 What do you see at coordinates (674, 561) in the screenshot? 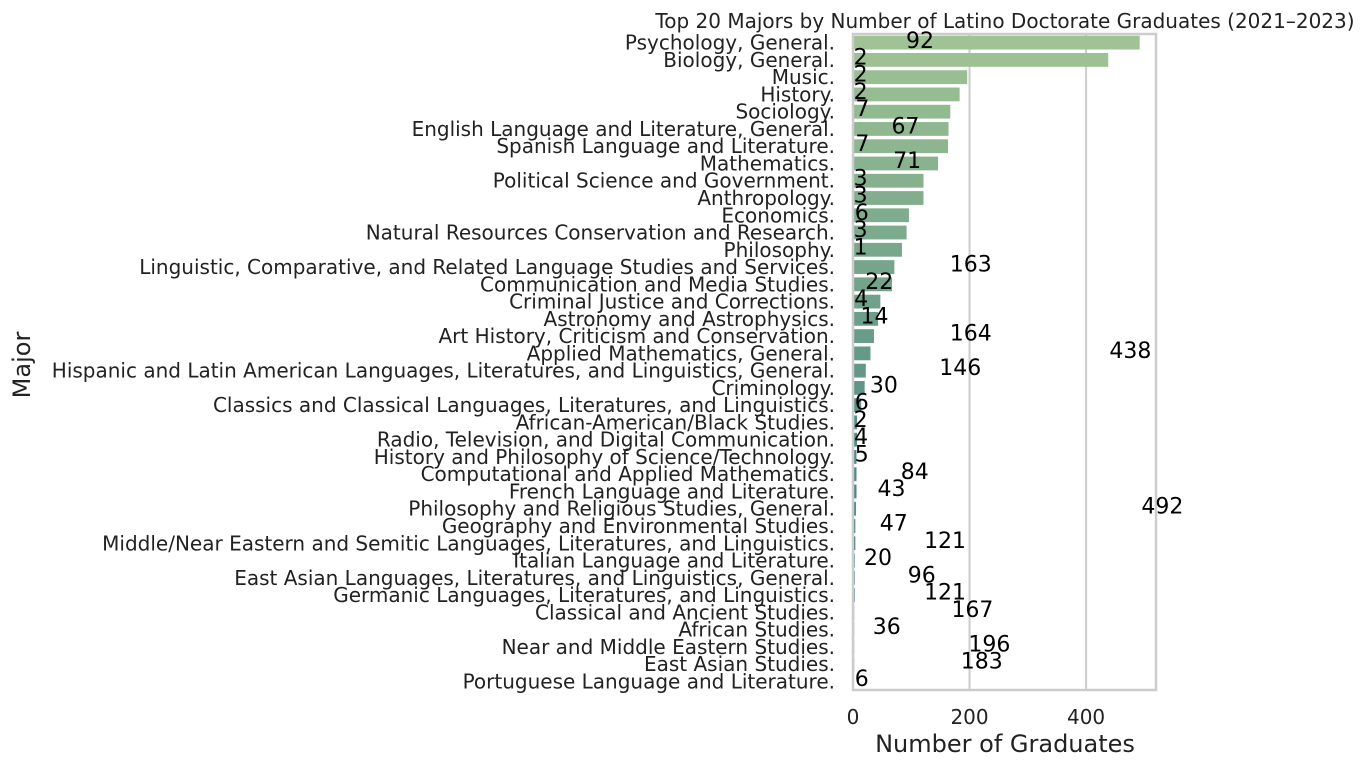
I see `category-label: Italian Language and Literature.` at bounding box center [674, 561].